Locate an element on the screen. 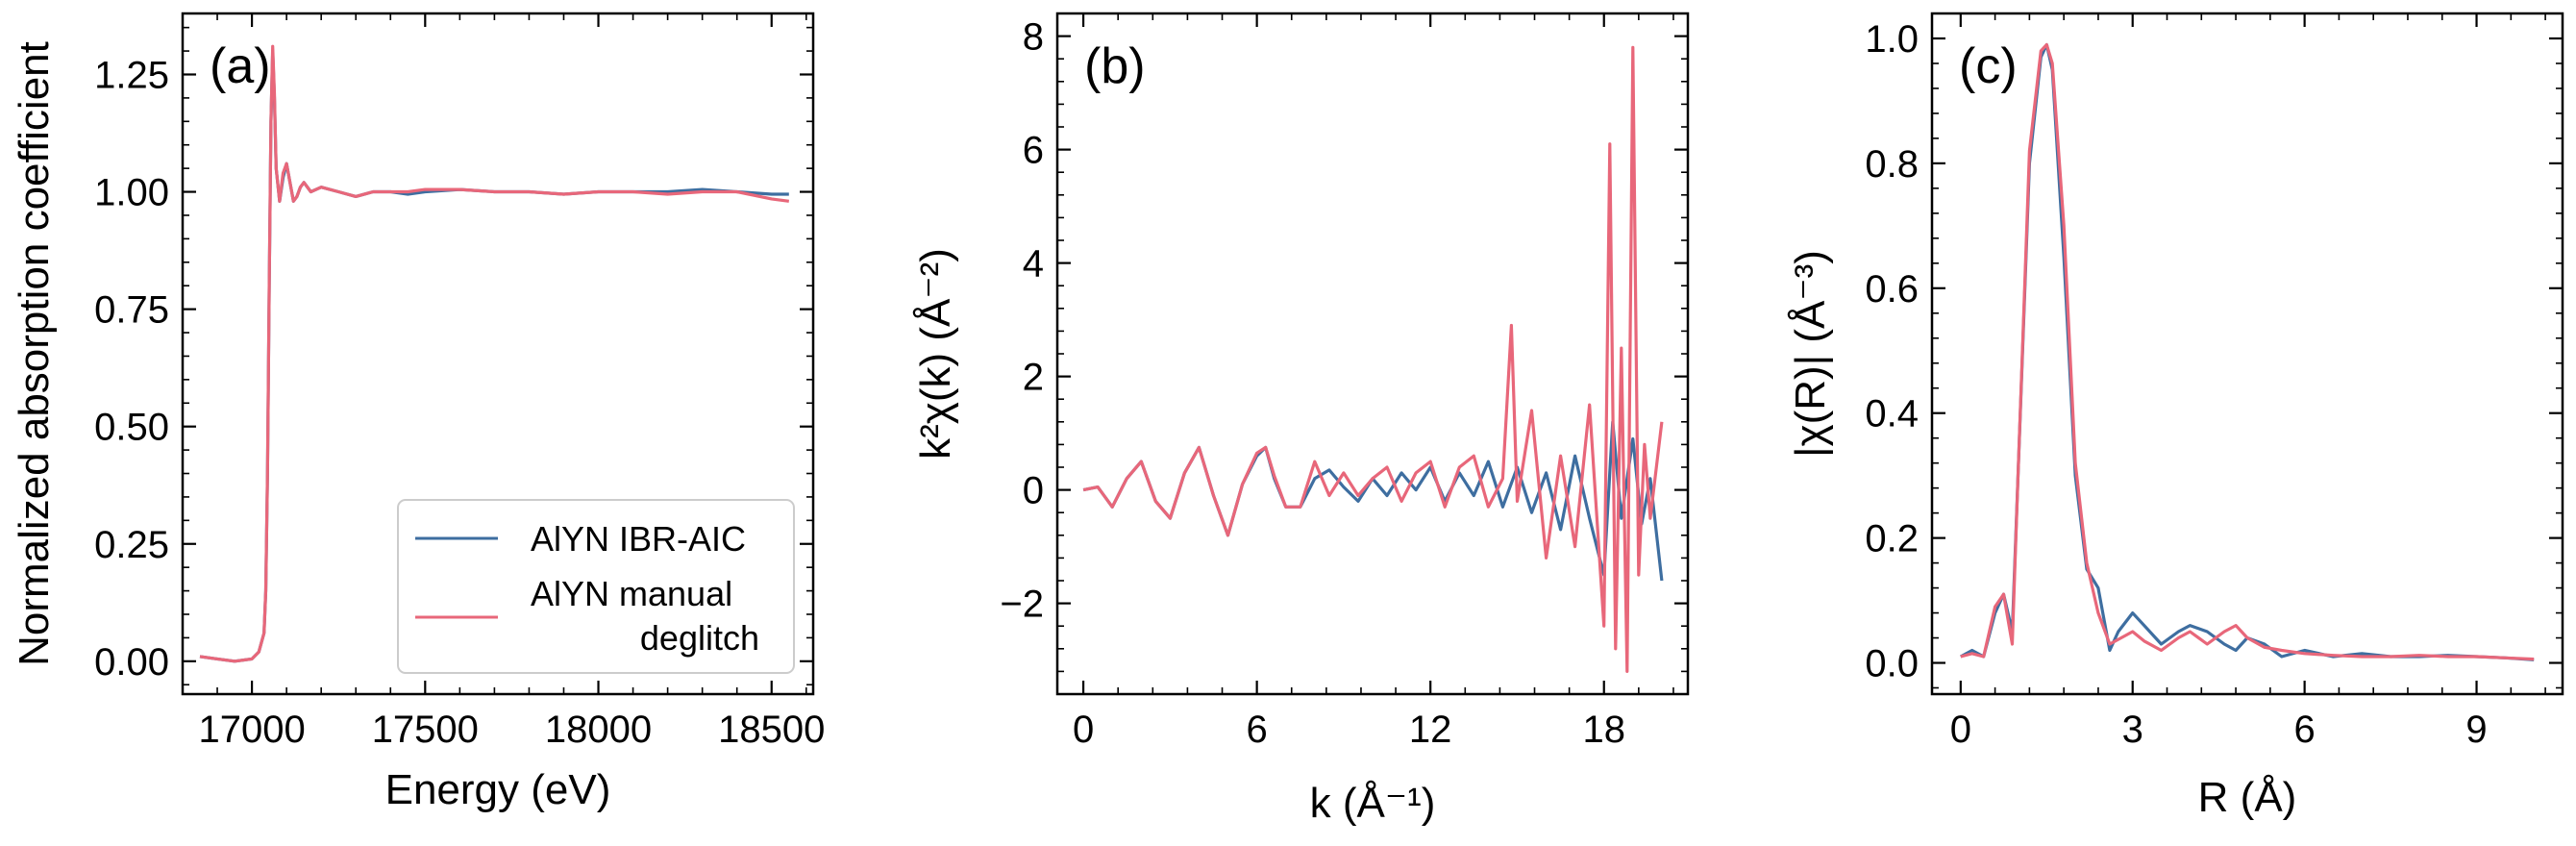 The image size is (2576, 846). legend-label-0: AlYN IBR-AIC is located at coordinates (639, 539).